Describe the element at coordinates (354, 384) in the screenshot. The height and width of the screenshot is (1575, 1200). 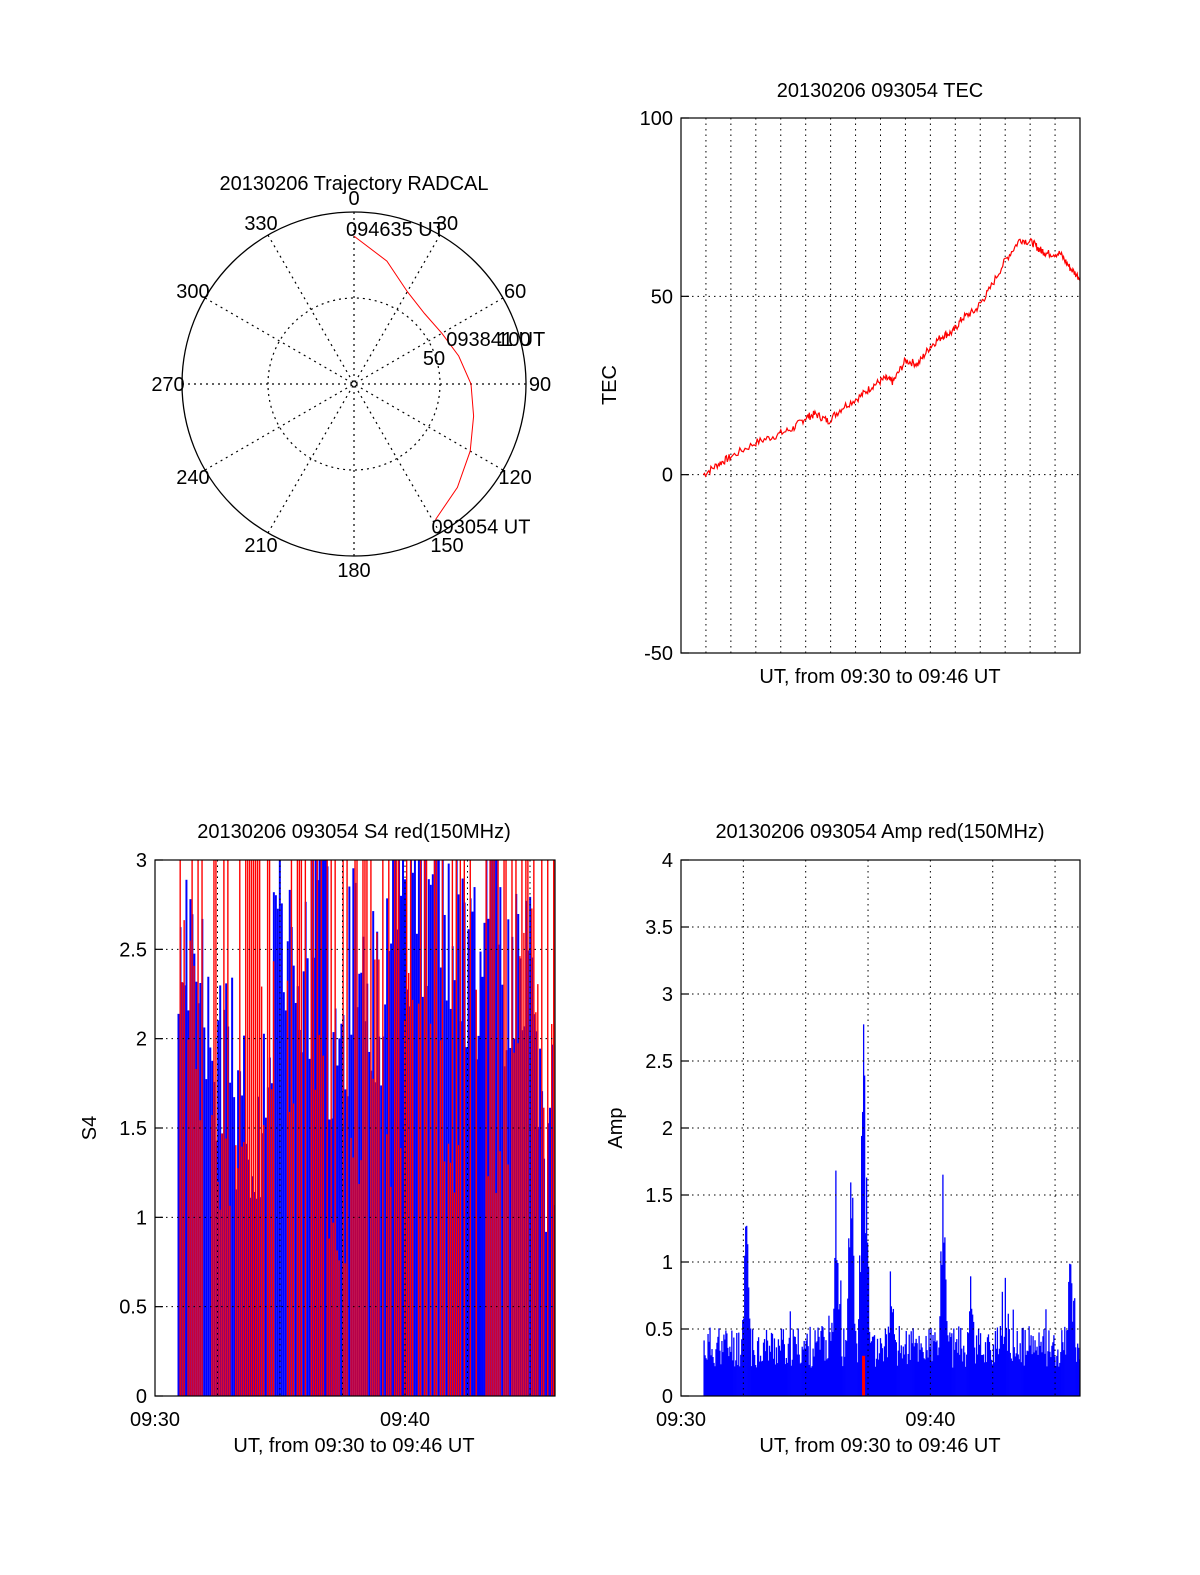
I see `polar-grid` at that location.